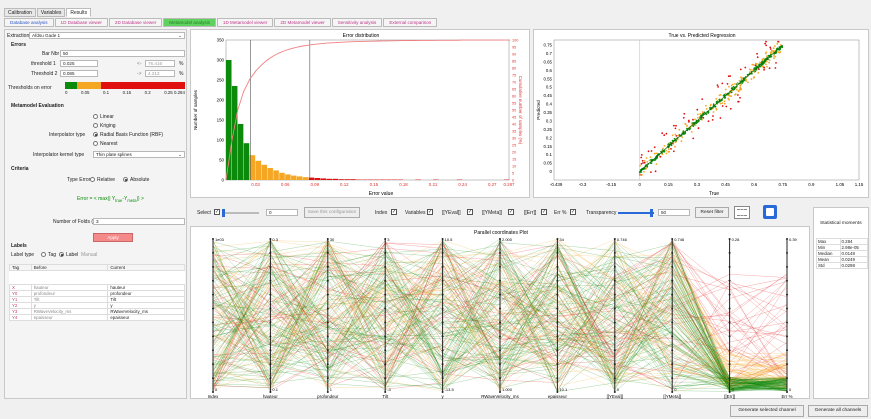 This screenshot has width=871, height=419. Describe the element at coordinates (221, 100) in the screenshot. I see `hist-ytick-label: 200` at that location.